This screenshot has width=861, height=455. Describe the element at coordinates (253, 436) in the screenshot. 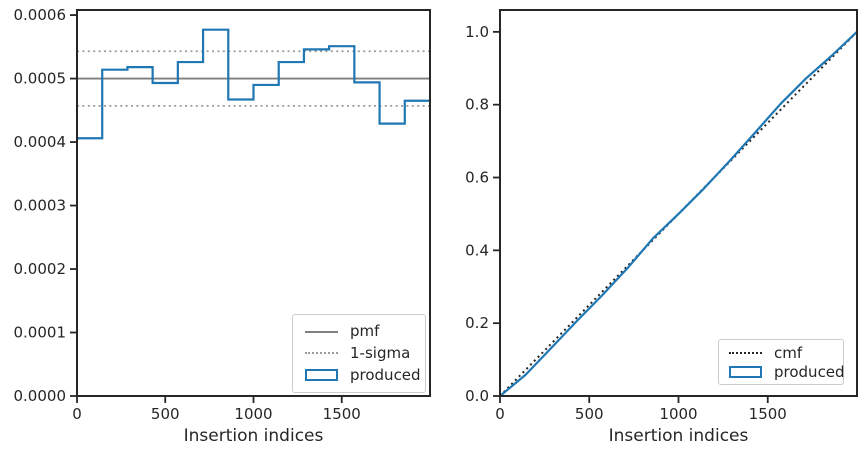

I see `left-x-axis-label: Insertion indices` at that location.